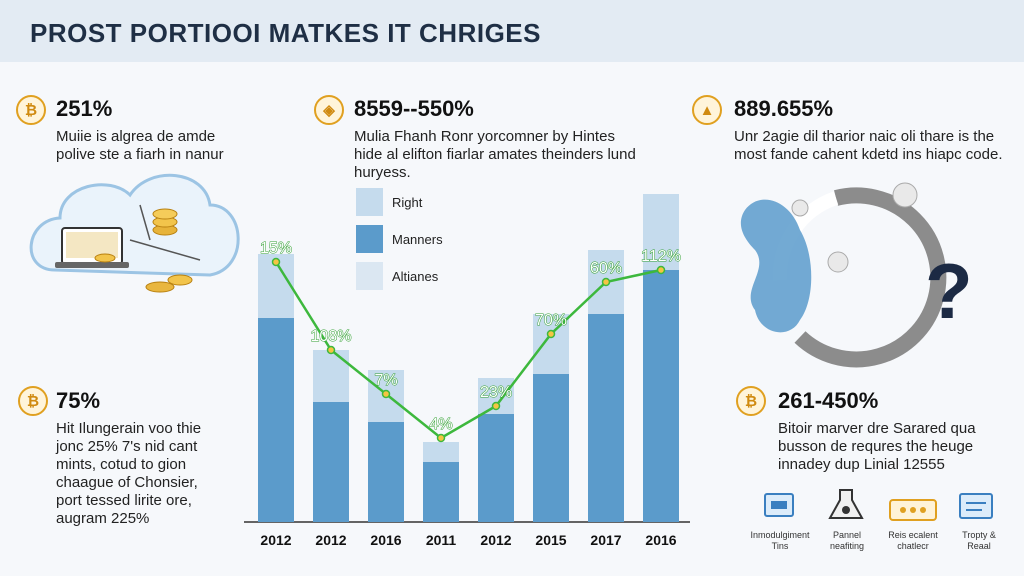 The width and height of the screenshot is (1024, 576). I want to click on stat-top-mid: 8559--550%, so click(414, 108).